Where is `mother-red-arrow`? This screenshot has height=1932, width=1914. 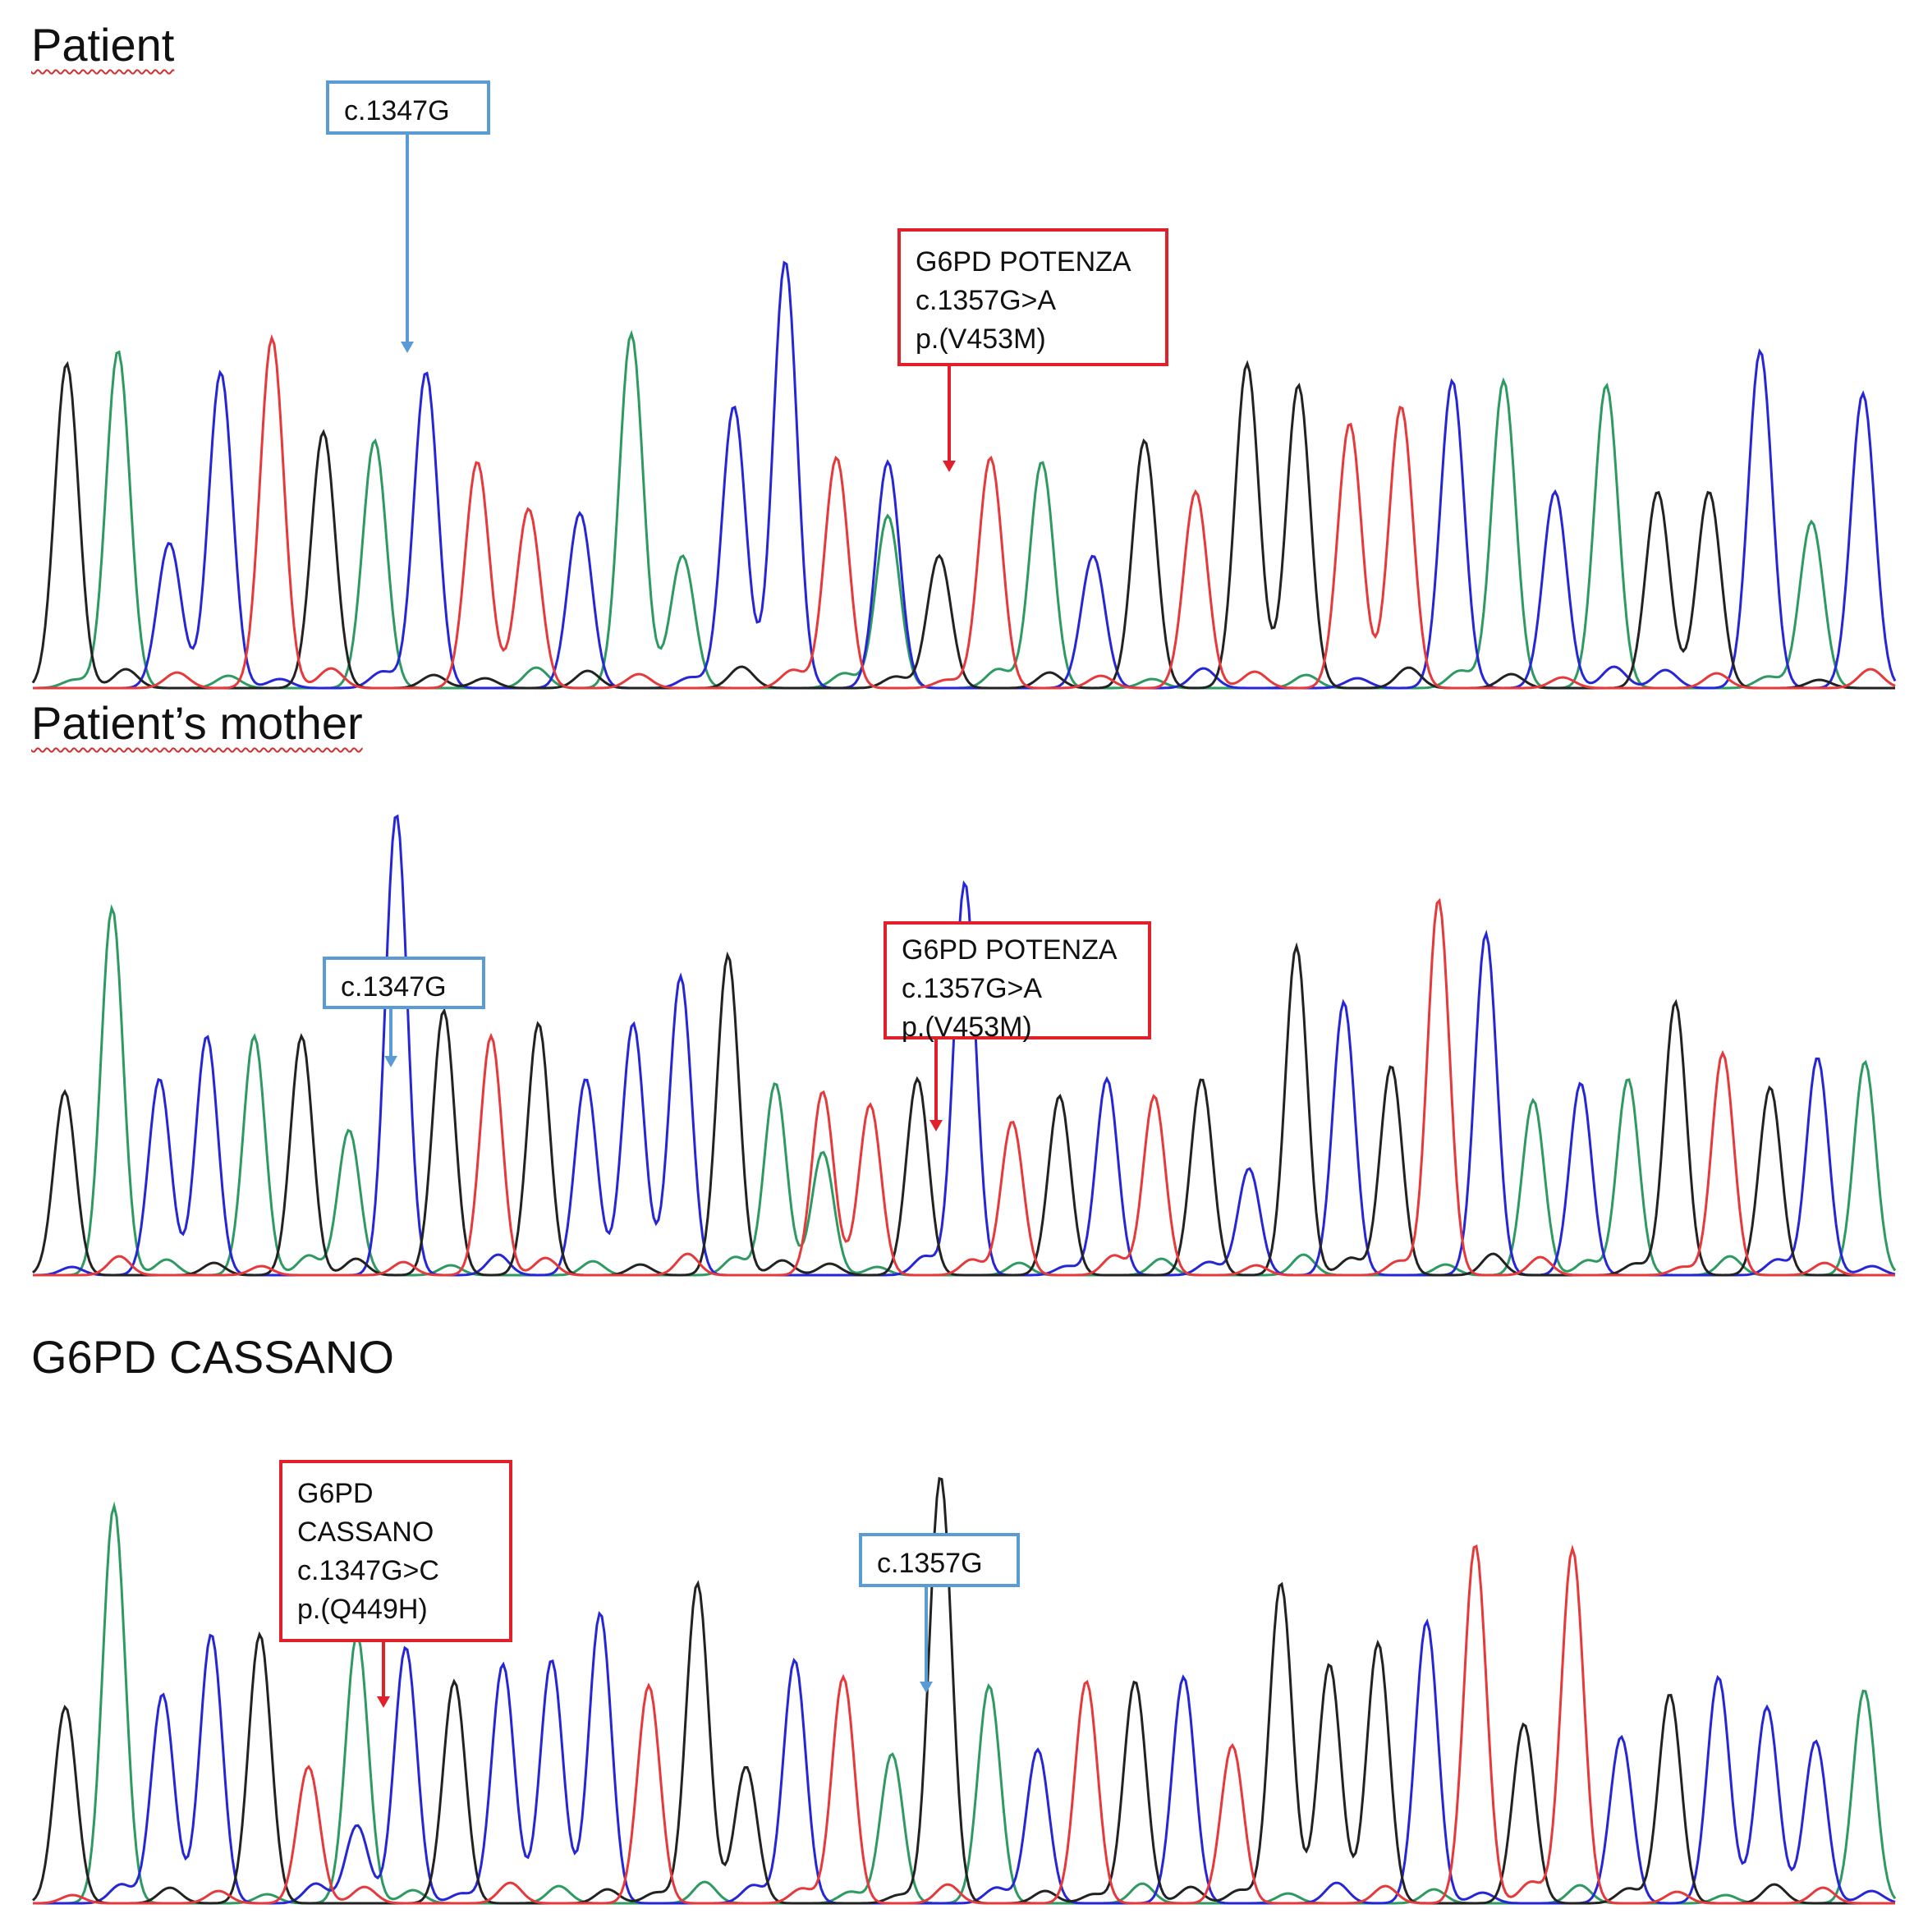
mother-red-arrow is located at coordinates (936, 1085).